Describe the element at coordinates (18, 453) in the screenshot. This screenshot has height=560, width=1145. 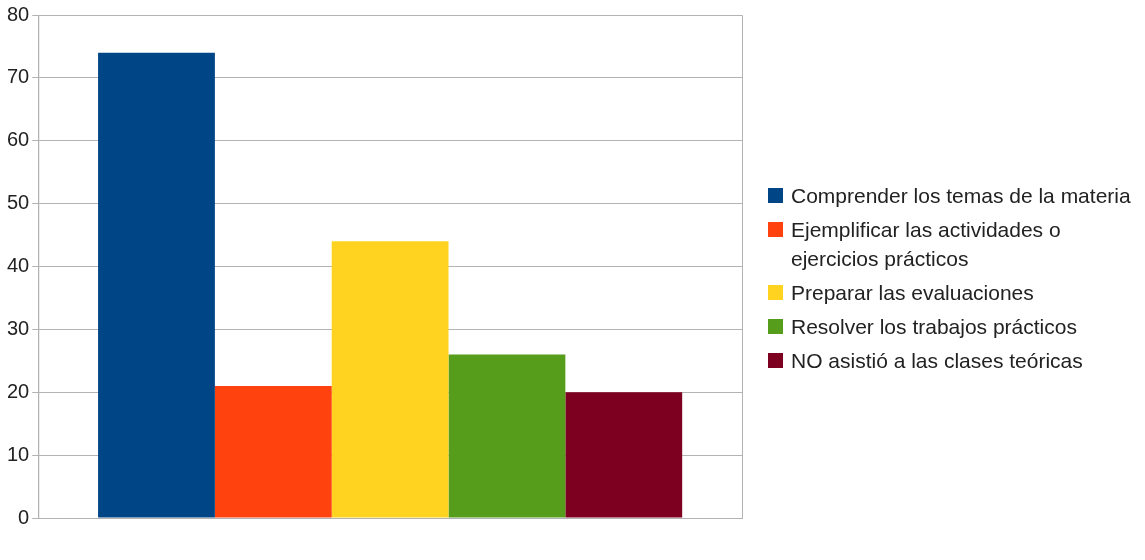
I see `y-tick-label: 10` at that location.